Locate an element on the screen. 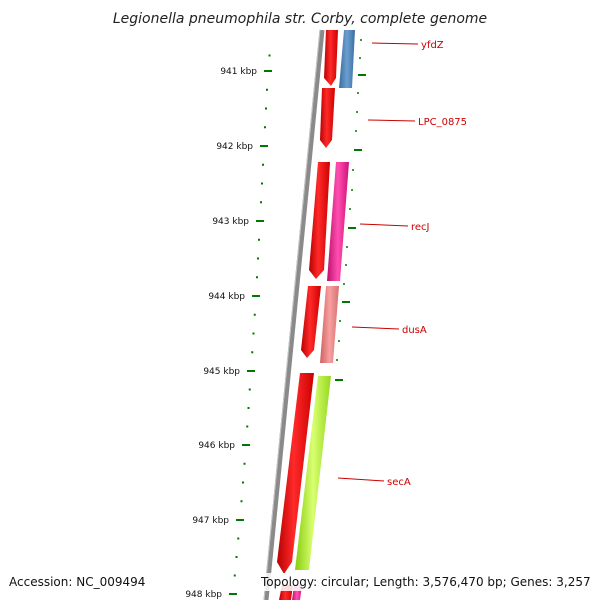  gene-label-recJ: recJ is located at coordinates (420, 227).